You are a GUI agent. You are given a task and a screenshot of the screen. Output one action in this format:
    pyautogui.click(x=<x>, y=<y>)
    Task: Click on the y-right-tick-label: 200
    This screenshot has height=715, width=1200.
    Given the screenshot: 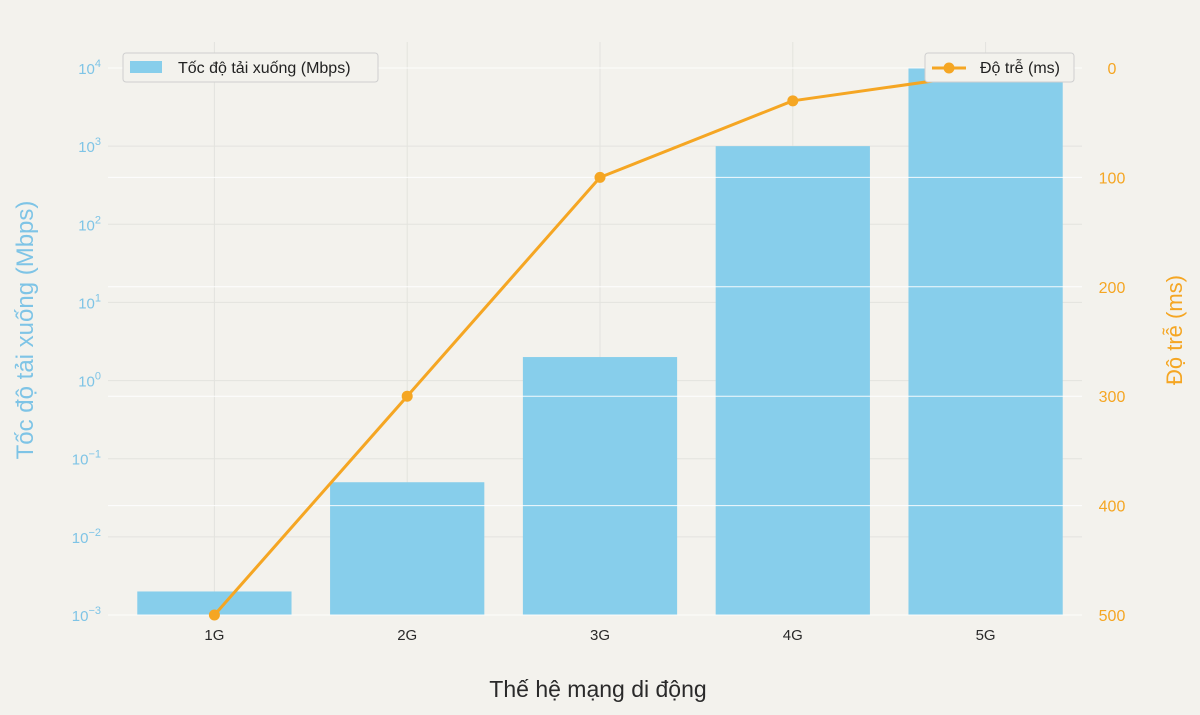 What is the action you would take?
    pyautogui.click(x=1112, y=288)
    